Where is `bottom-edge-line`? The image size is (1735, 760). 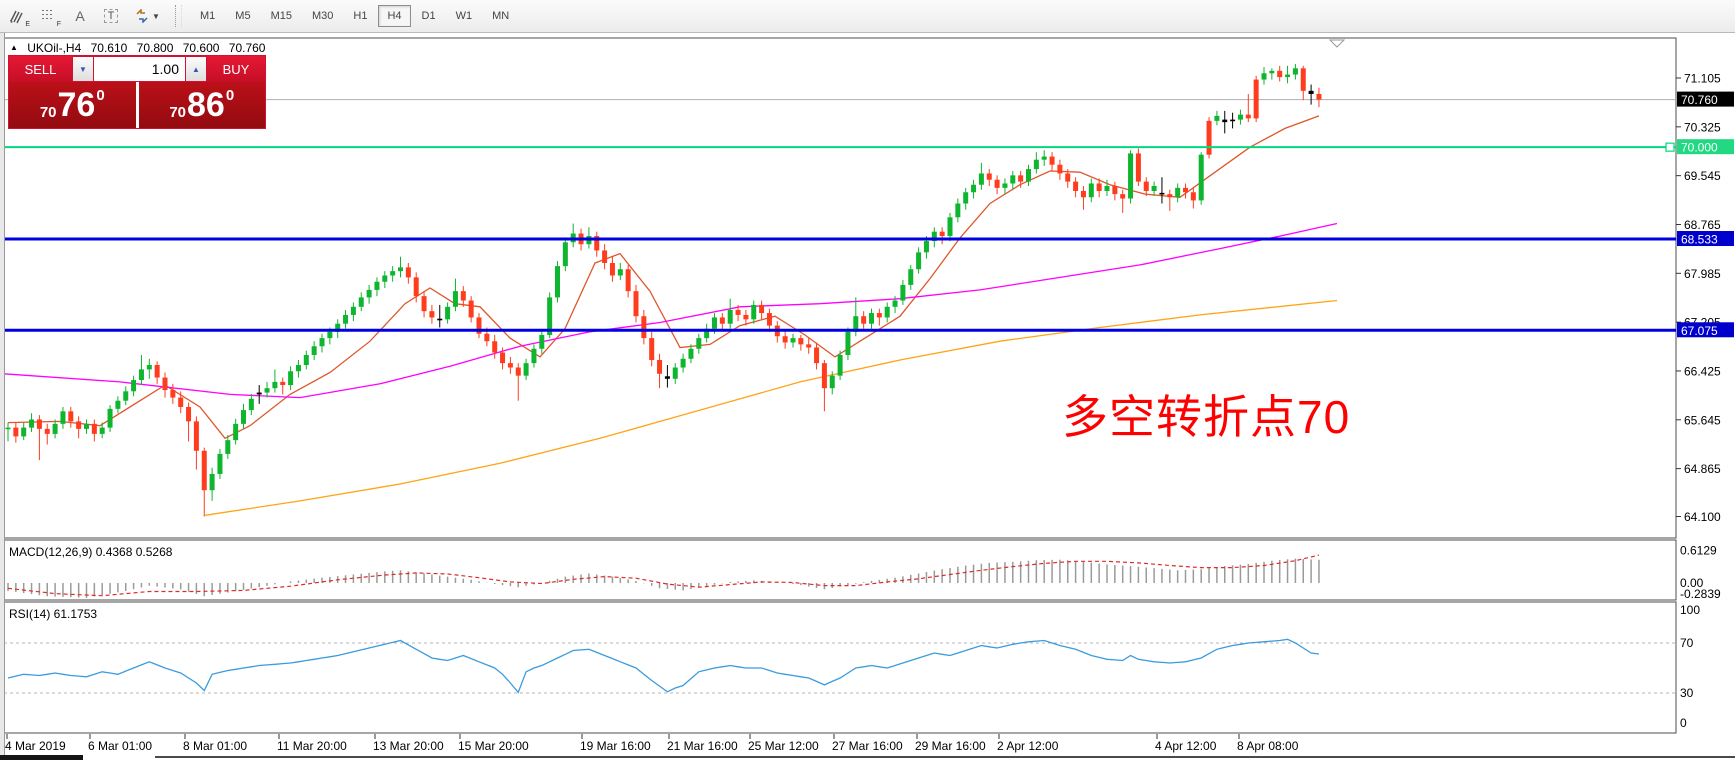 bottom-edge-line is located at coordinates (945, 757).